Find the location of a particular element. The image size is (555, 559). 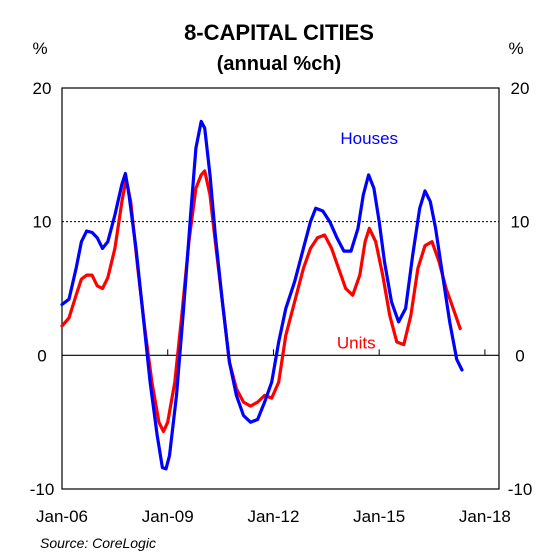

x-axis-ticks is located at coordinates (273, 352).